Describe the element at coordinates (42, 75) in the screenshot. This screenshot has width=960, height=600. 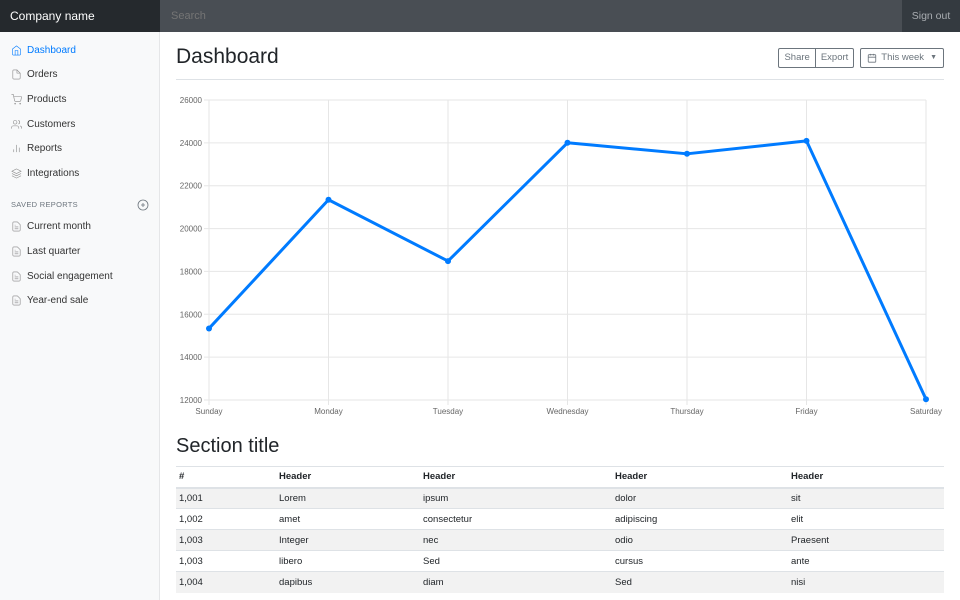
I see `sidebar-item-label: Orders` at that location.